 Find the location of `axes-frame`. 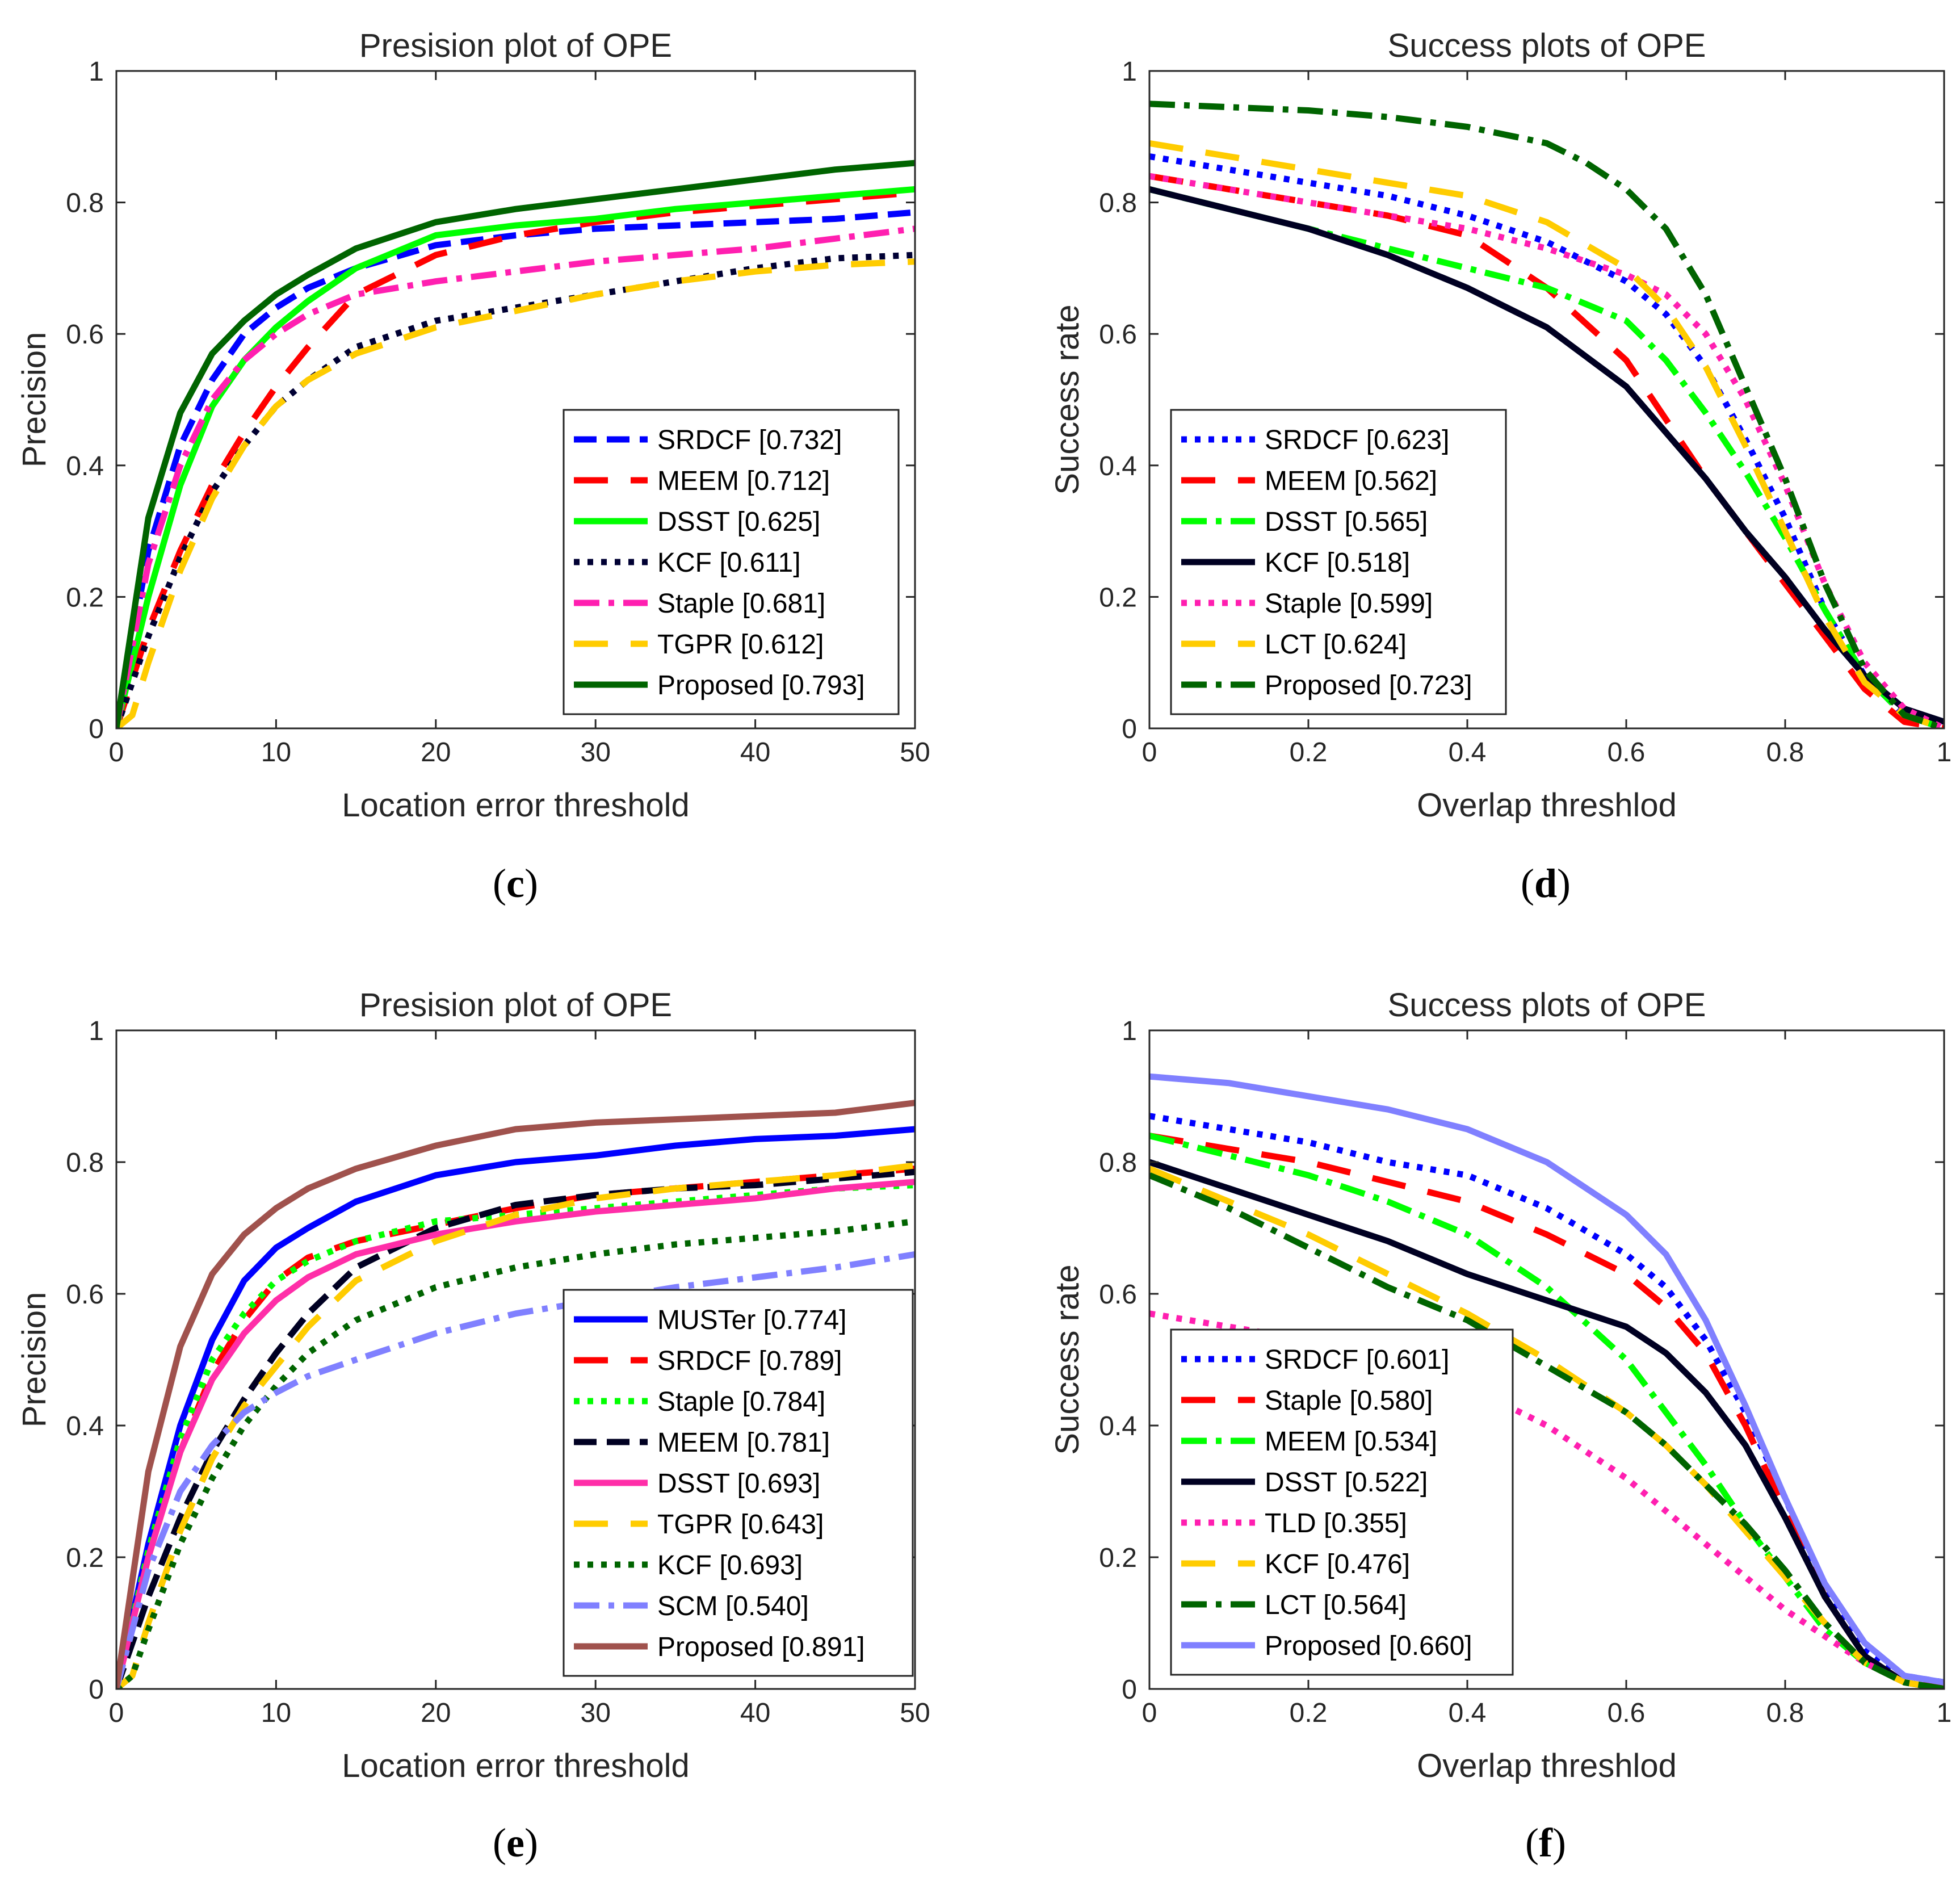

axes-frame is located at coordinates (515, 400).